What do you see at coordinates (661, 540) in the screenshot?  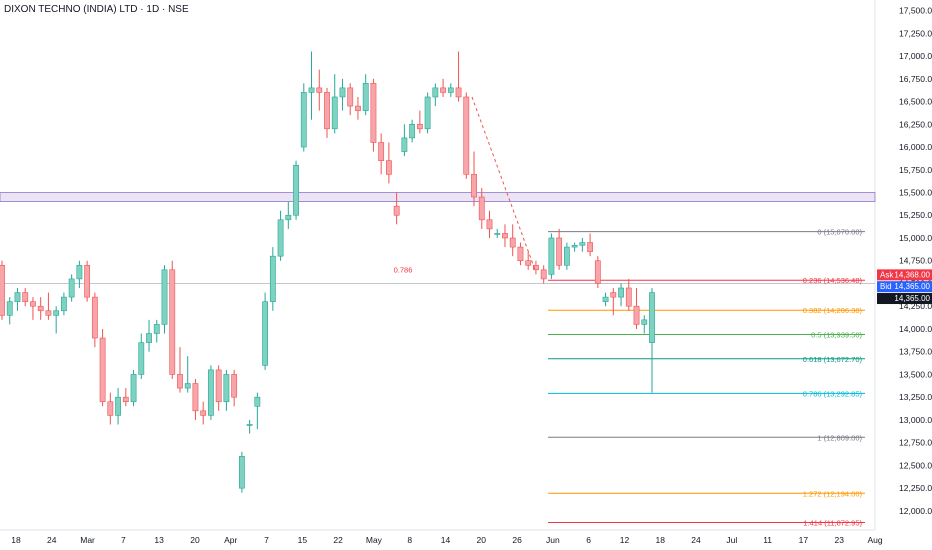 I see `x-tick-label: 18` at bounding box center [661, 540].